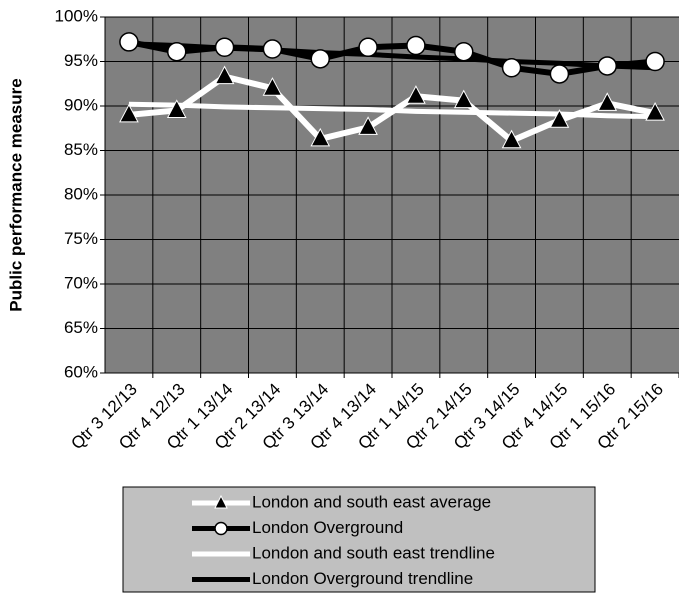 The image size is (679, 598). What do you see at coordinates (76, 15) in the screenshot?
I see `y-tick-label: 100%` at bounding box center [76, 15].